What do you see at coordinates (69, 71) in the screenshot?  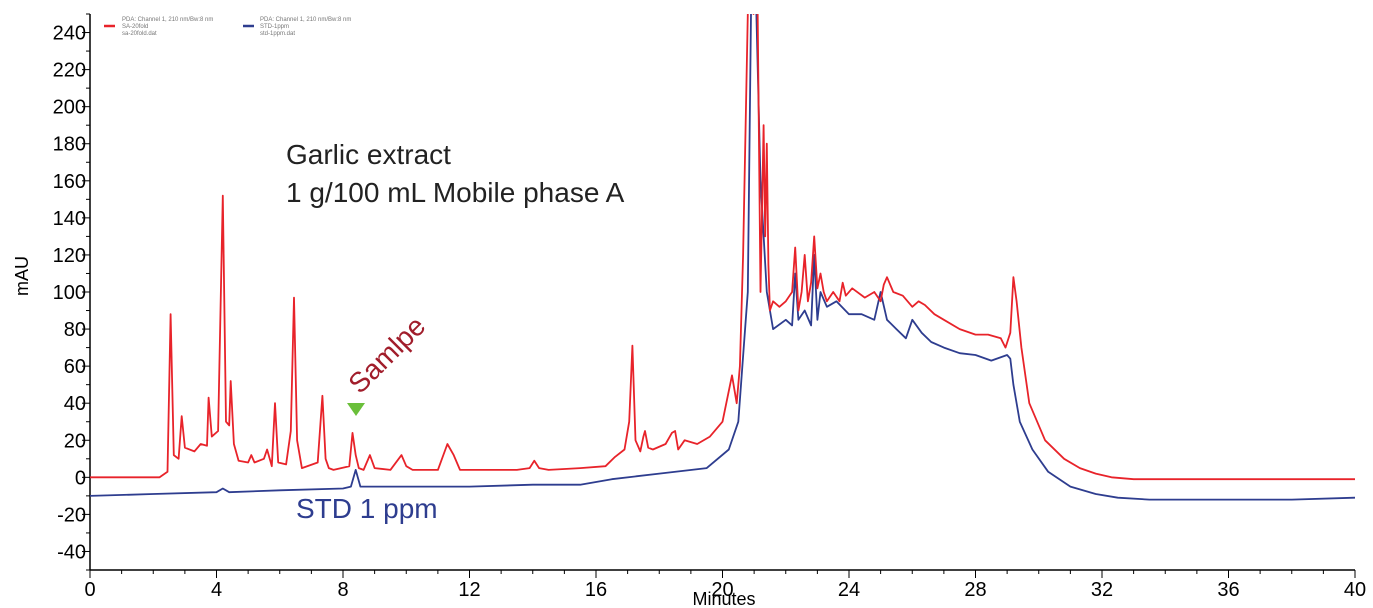 I see `y-tick-label: 220` at bounding box center [69, 71].